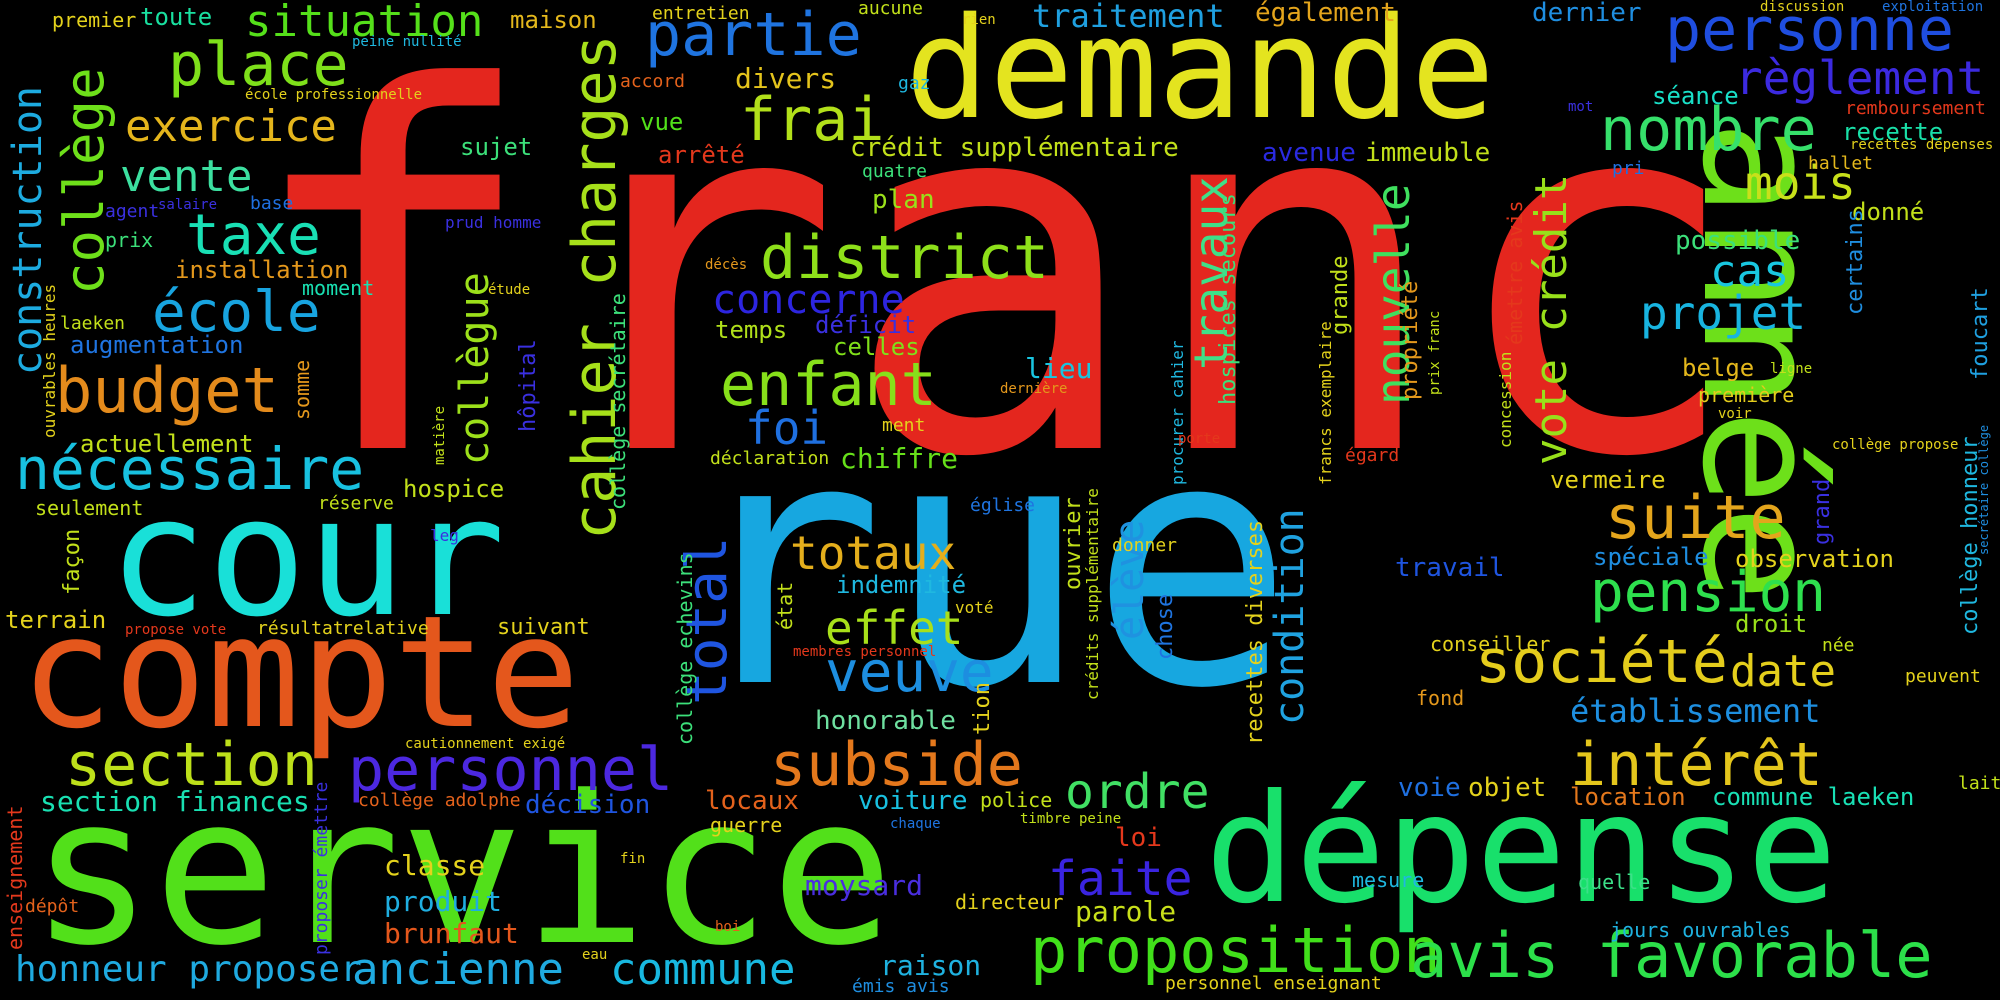 This screenshot has width=2000, height=1000. What do you see at coordinates (443, 901) in the screenshot?
I see `word-produit: produit` at bounding box center [443, 901].